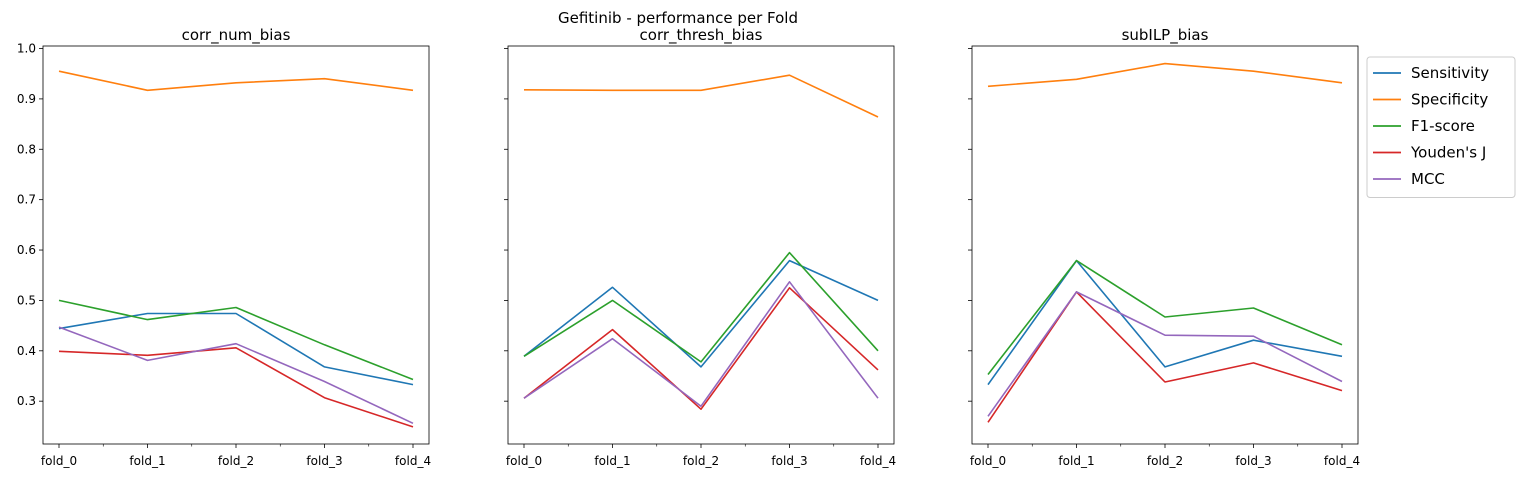  Describe the element at coordinates (701, 35) in the screenshot. I see `panel-title: corr_thresh_bias` at that location.